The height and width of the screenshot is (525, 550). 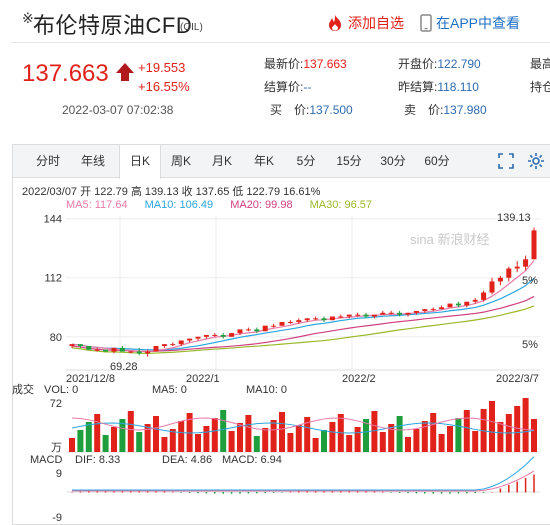 What do you see at coordinates (376, 23) in the screenshot?
I see `add-favorite-label: 添加自选` at bounding box center [376, 23].